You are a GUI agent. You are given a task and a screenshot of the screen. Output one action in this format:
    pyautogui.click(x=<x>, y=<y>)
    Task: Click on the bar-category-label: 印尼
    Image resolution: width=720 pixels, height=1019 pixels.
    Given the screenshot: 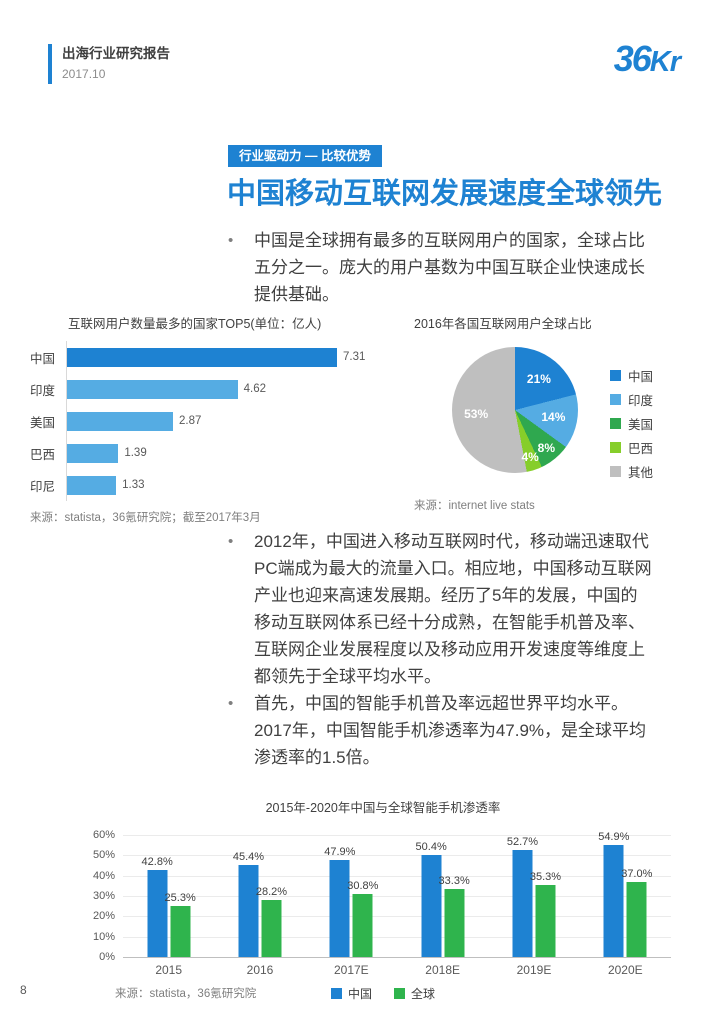 What is the action you would take?
    pyautogui.click(x=43, y=486)
    